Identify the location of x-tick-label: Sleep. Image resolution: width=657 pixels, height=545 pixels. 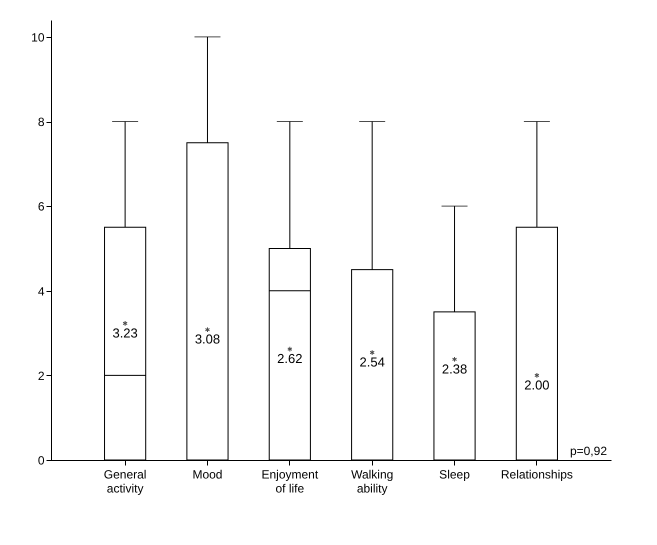
(454, 475).